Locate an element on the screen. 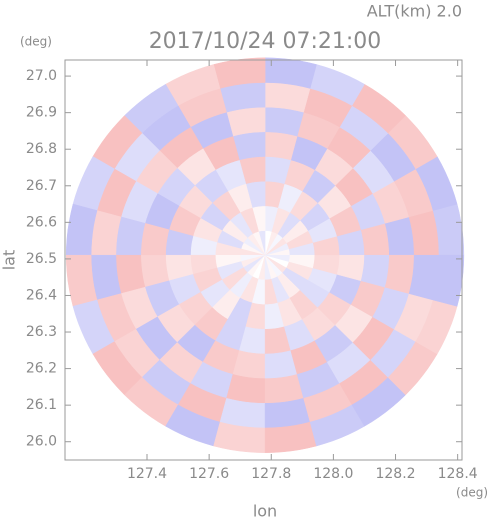  x-tick-label: 127.4 is located at coordinates (147, 474).